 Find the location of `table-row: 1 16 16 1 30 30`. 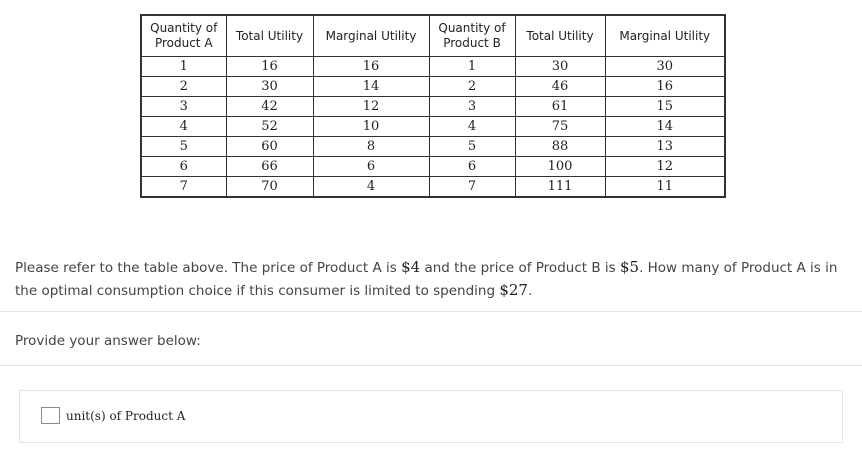

table-row: 1 16 16 1 30 30 is located at coordinates (433, 66).